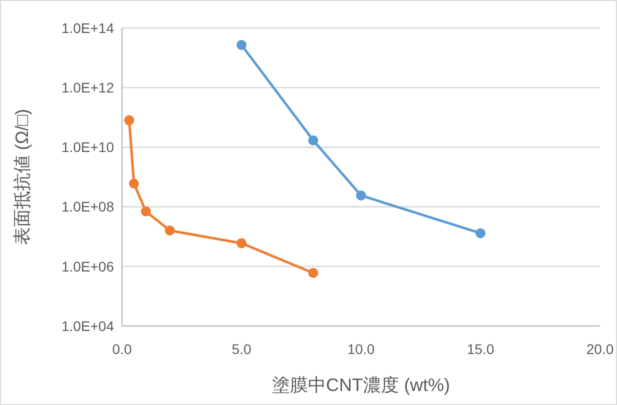 The height and width of the screenshot is (405, 617). What do you see at coordinates (87, 88) in the screenshot?
I see `y-tick-label: 1.0E+12` at bounding box center [87, 88].